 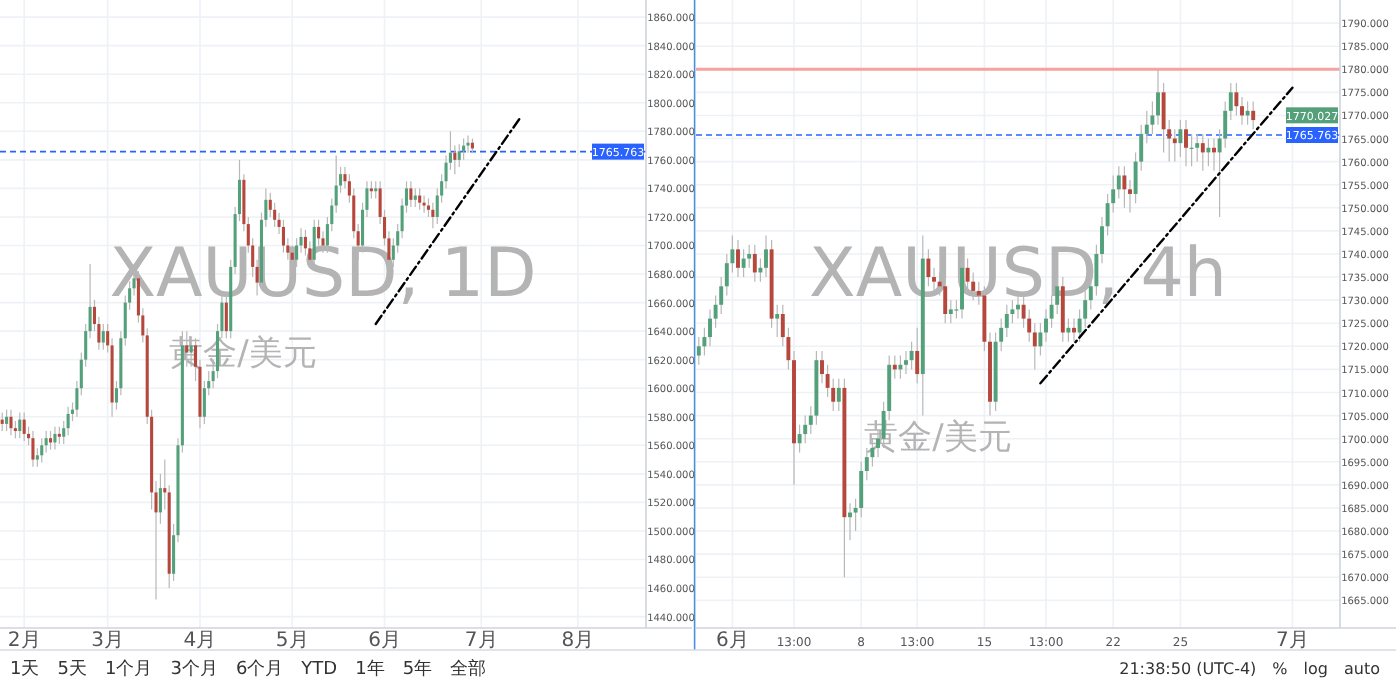 What do you see at coordinates (25, 669) in the screenshot?
I see `text: 1天` at bounding box center [25, 669].